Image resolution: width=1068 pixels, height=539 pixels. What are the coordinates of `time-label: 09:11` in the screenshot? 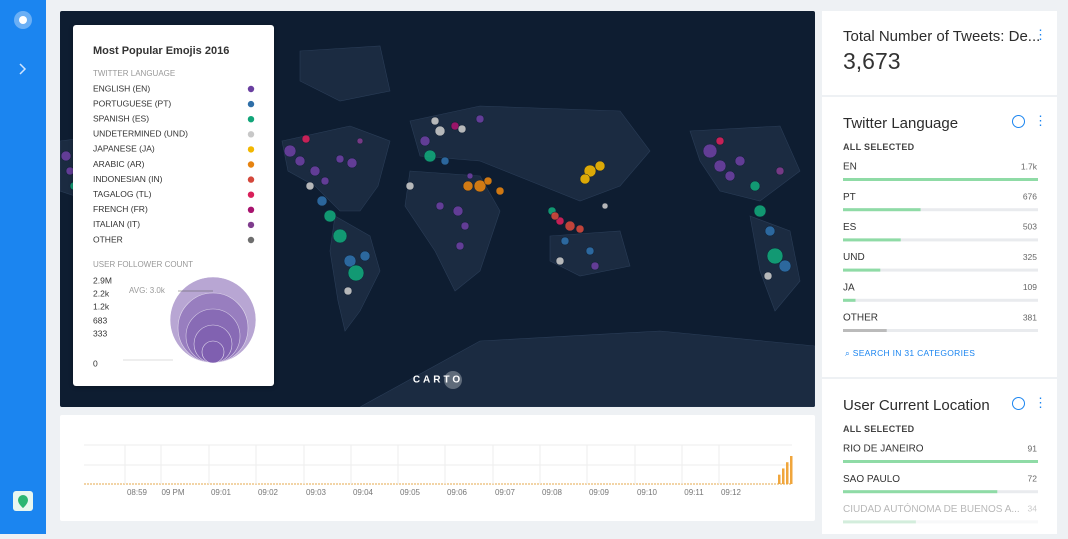 It's located at (694, 492).